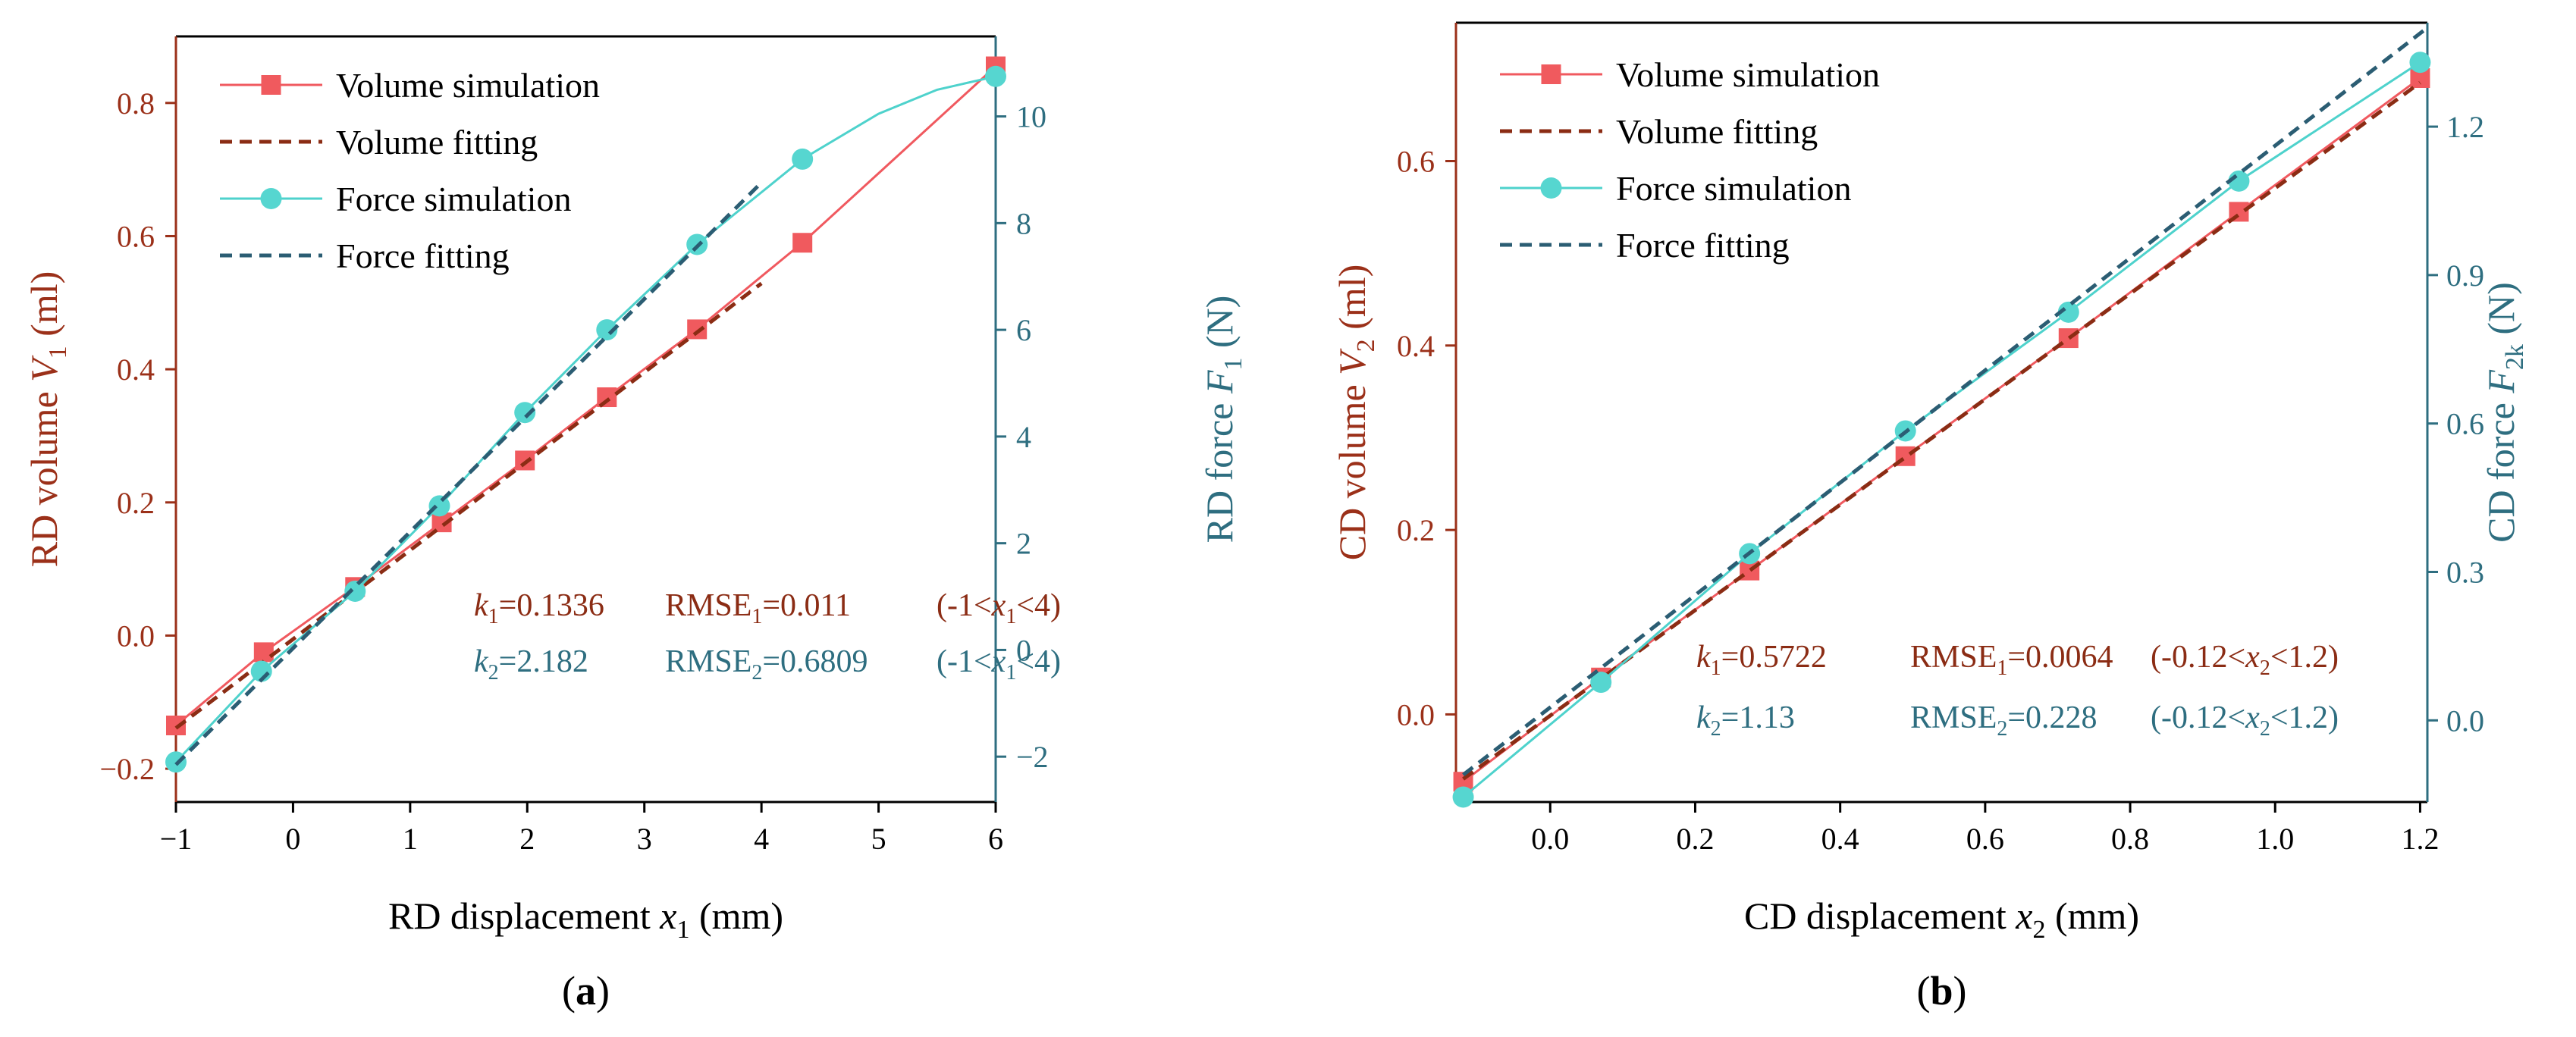  What do you see at coordinates (539, 608) in the screenshot?
I see `annotation-k: k1=0.1336` at bounding box center [539, 608].